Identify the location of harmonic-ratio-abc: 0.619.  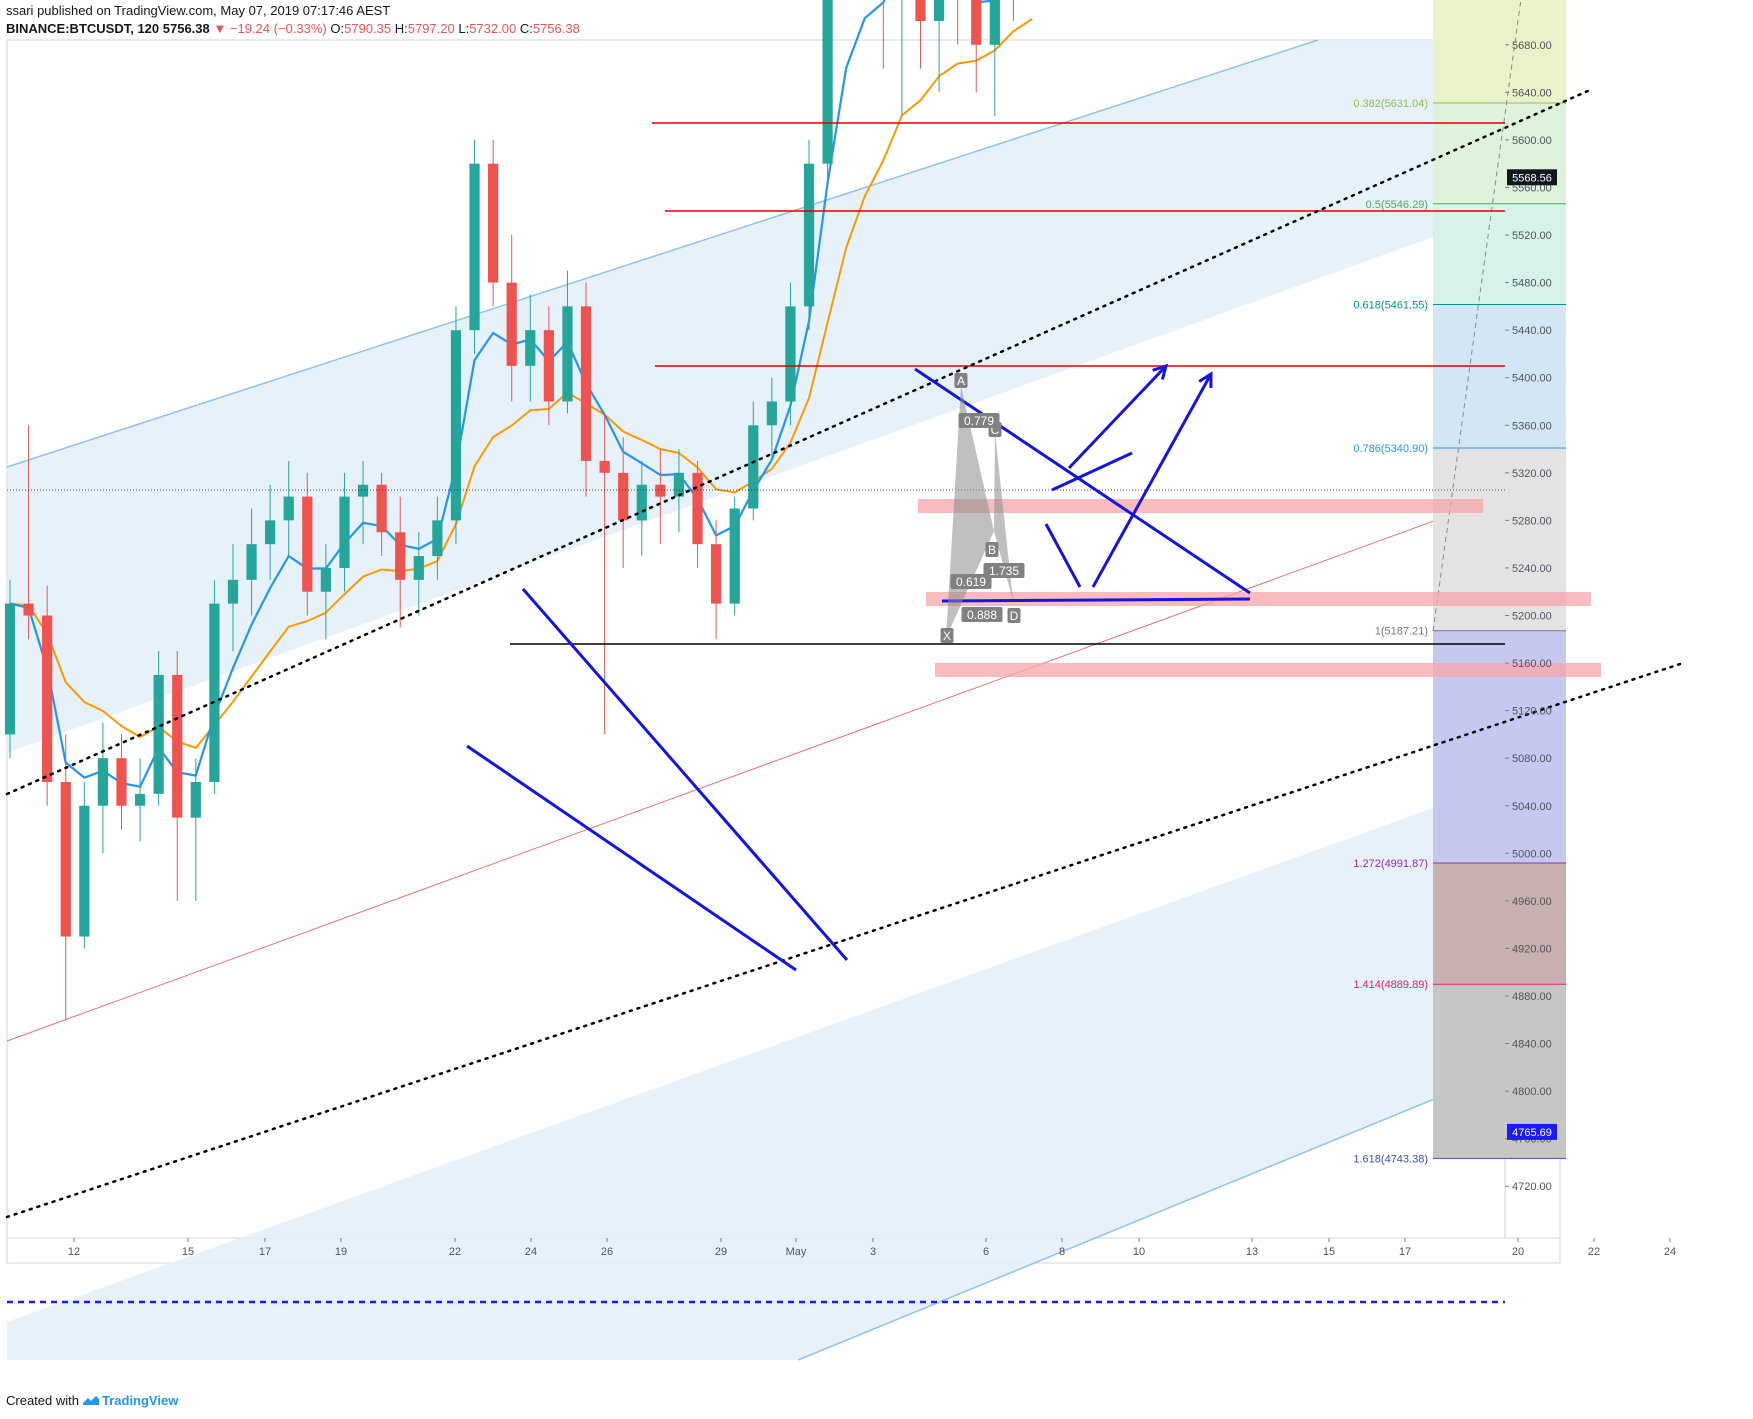
(971, 582).